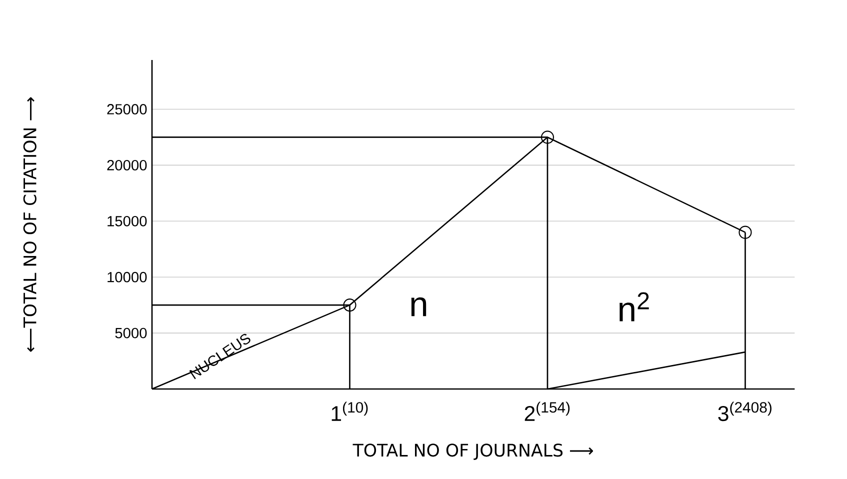 The height and width of the screenshot is (479, 847). What do you see at coordinates (131, 333) in the screenshot?
I see `y-tick-label: 5000` at bounding box center [131, 333].